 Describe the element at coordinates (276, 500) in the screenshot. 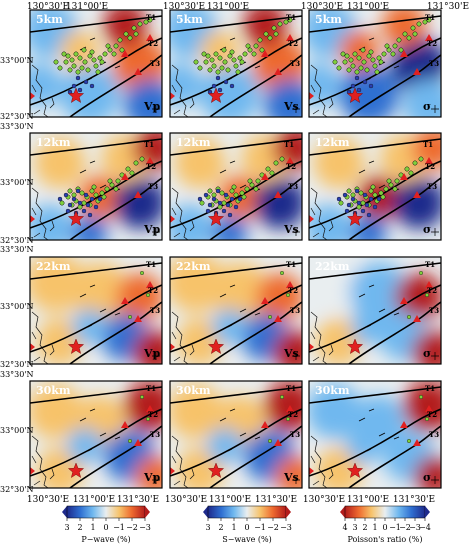

I see `lon-label: 131°30'E` at that location.